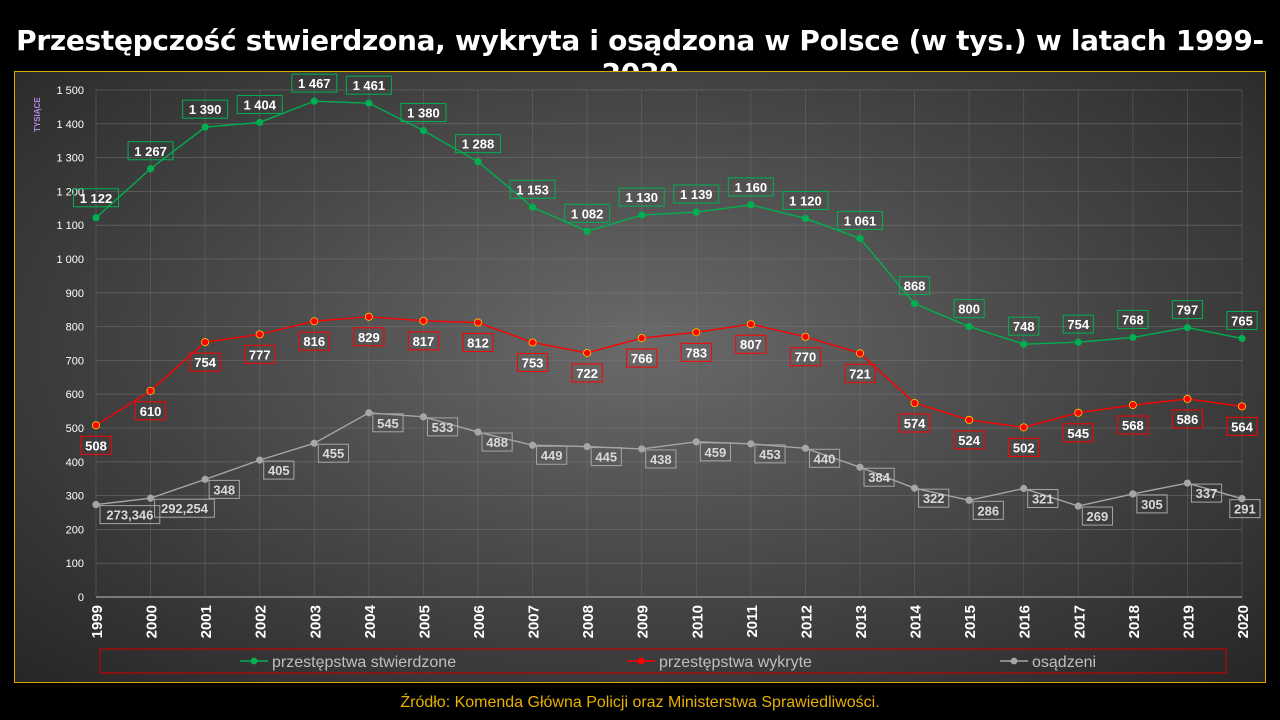  I want to click on data-label: 449, so click(552, 455).